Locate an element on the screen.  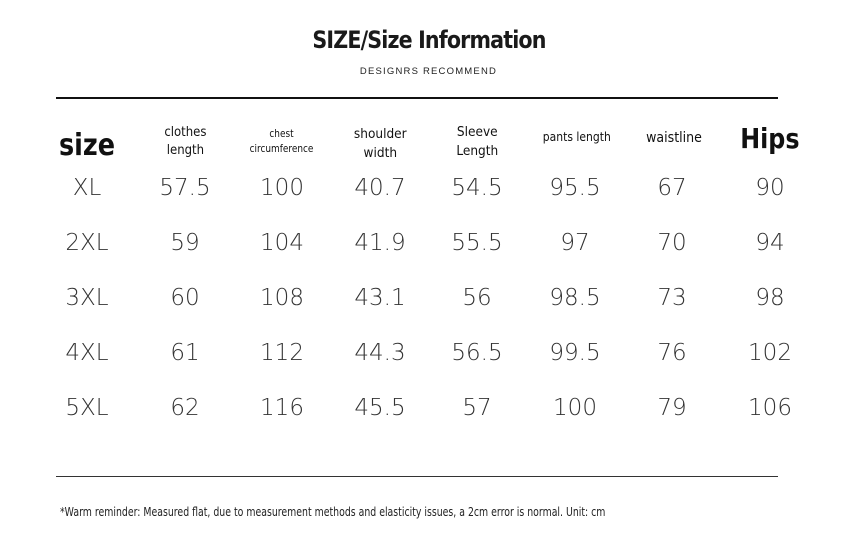
column-header-shoulder-width: shoulder width is located at coordinates (380, 143).